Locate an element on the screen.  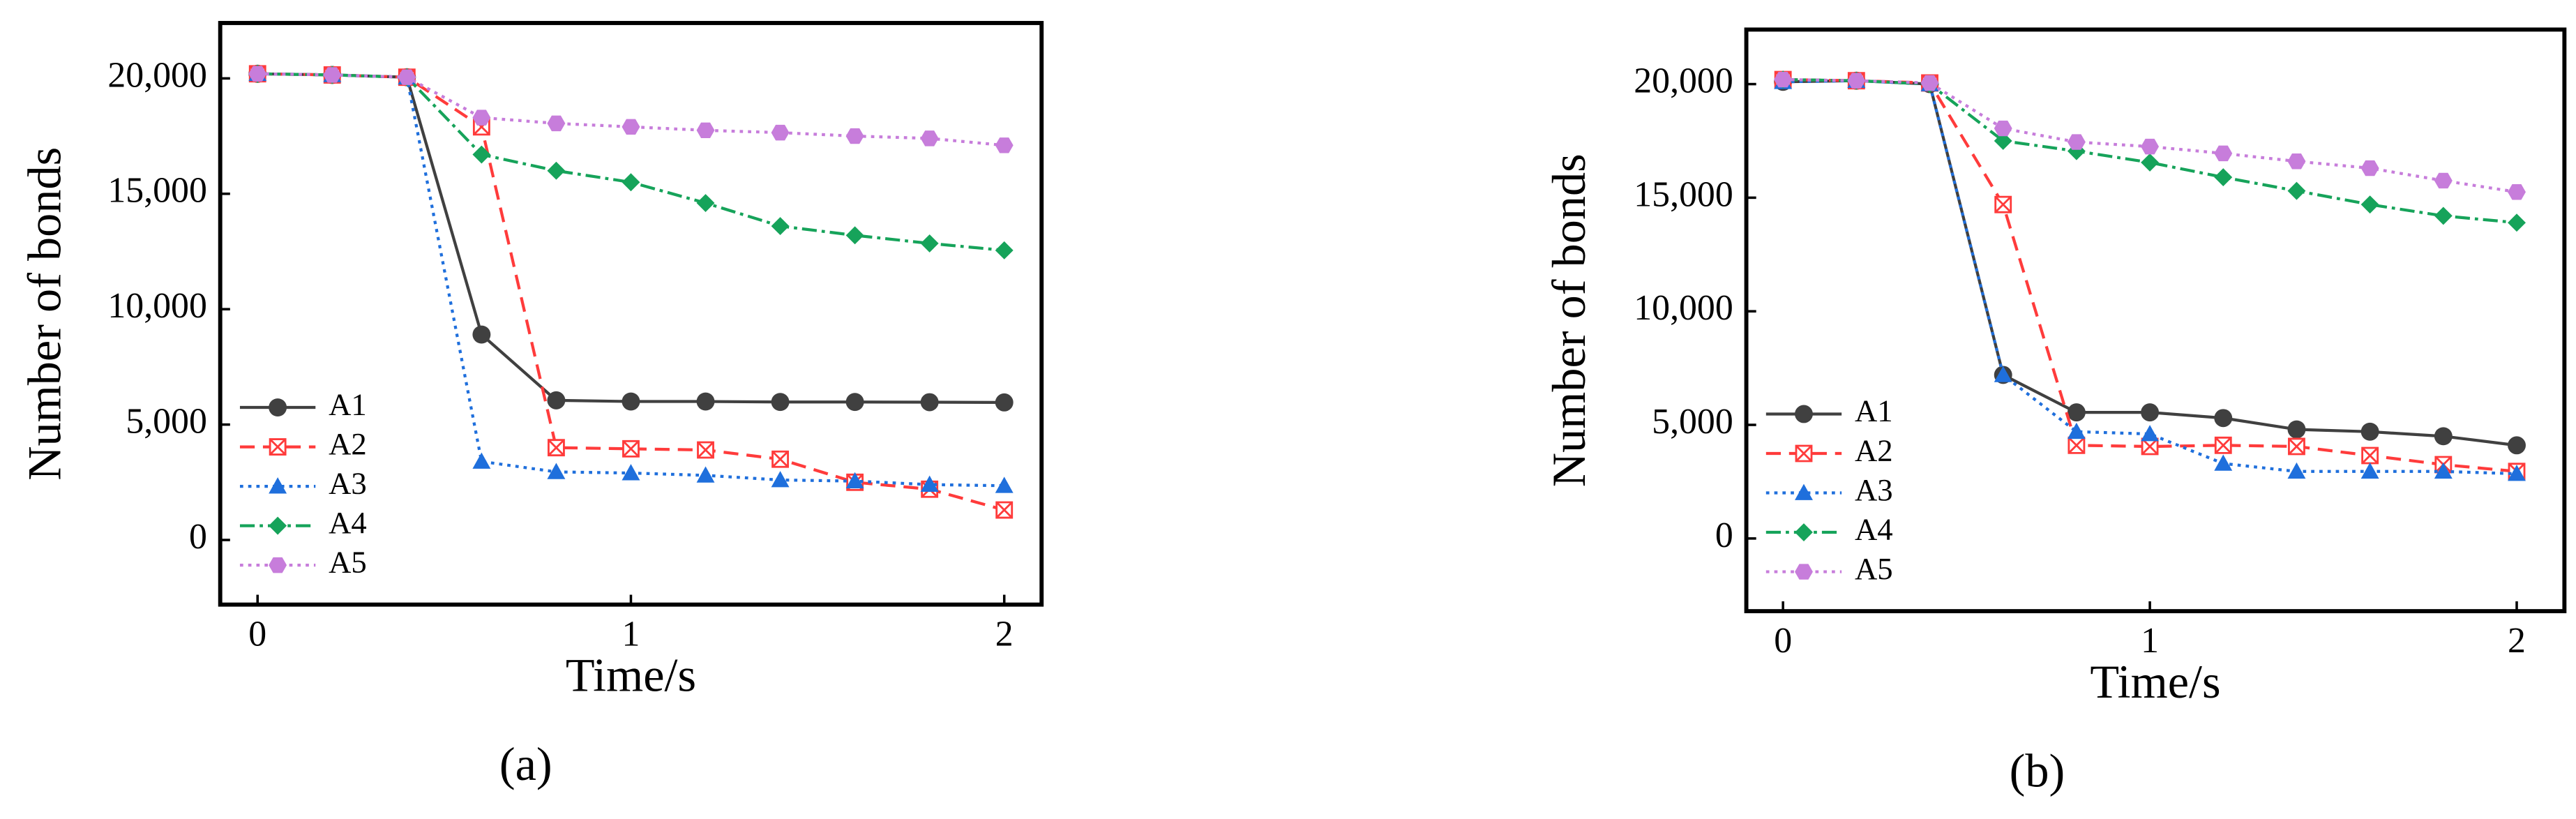
x-axis-label: Time/s is located at coordinates (2155, 681).